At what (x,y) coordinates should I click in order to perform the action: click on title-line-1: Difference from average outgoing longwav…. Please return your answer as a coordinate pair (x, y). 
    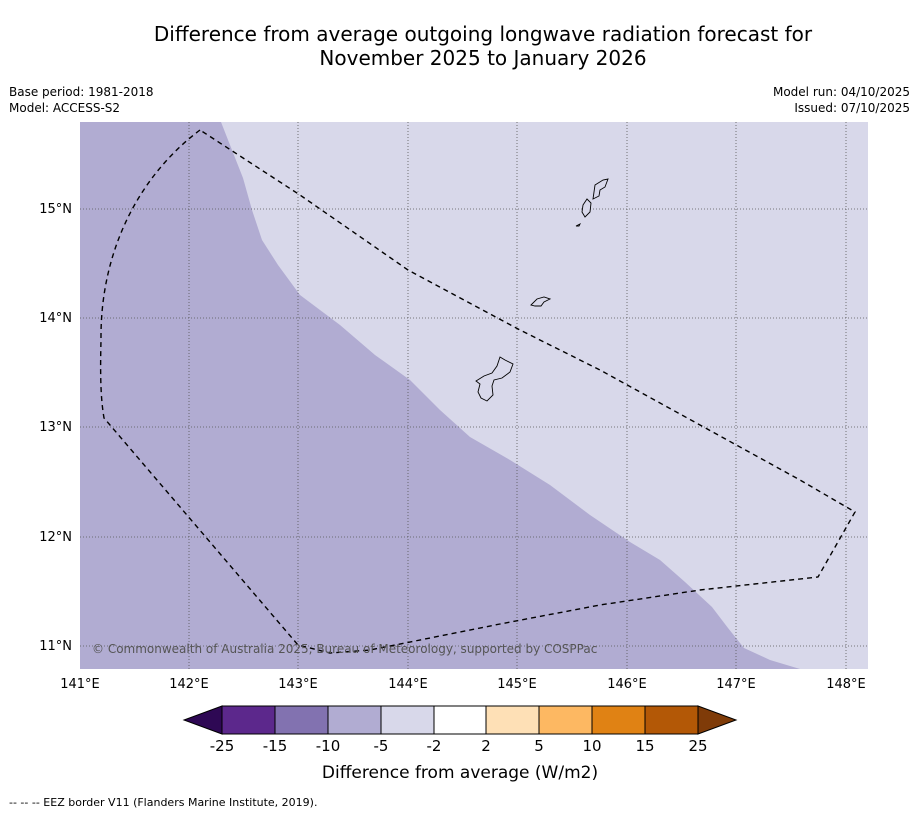
    Looking at the image, I should click on (483, 34).